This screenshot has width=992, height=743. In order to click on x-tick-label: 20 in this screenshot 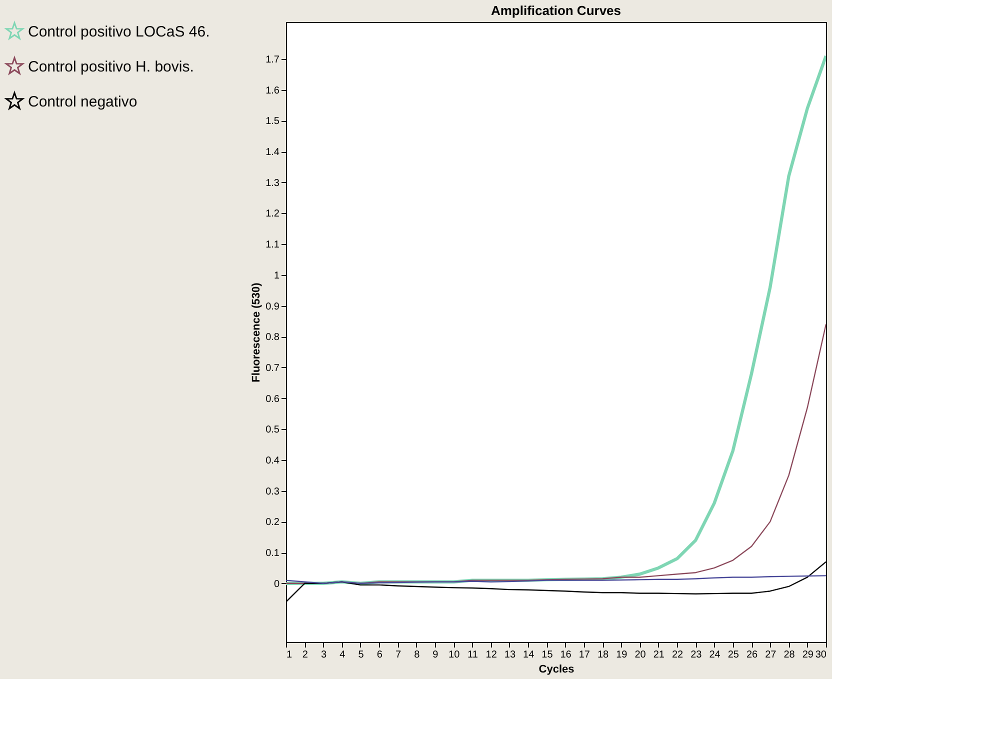, I will do `click(640, 655)`.